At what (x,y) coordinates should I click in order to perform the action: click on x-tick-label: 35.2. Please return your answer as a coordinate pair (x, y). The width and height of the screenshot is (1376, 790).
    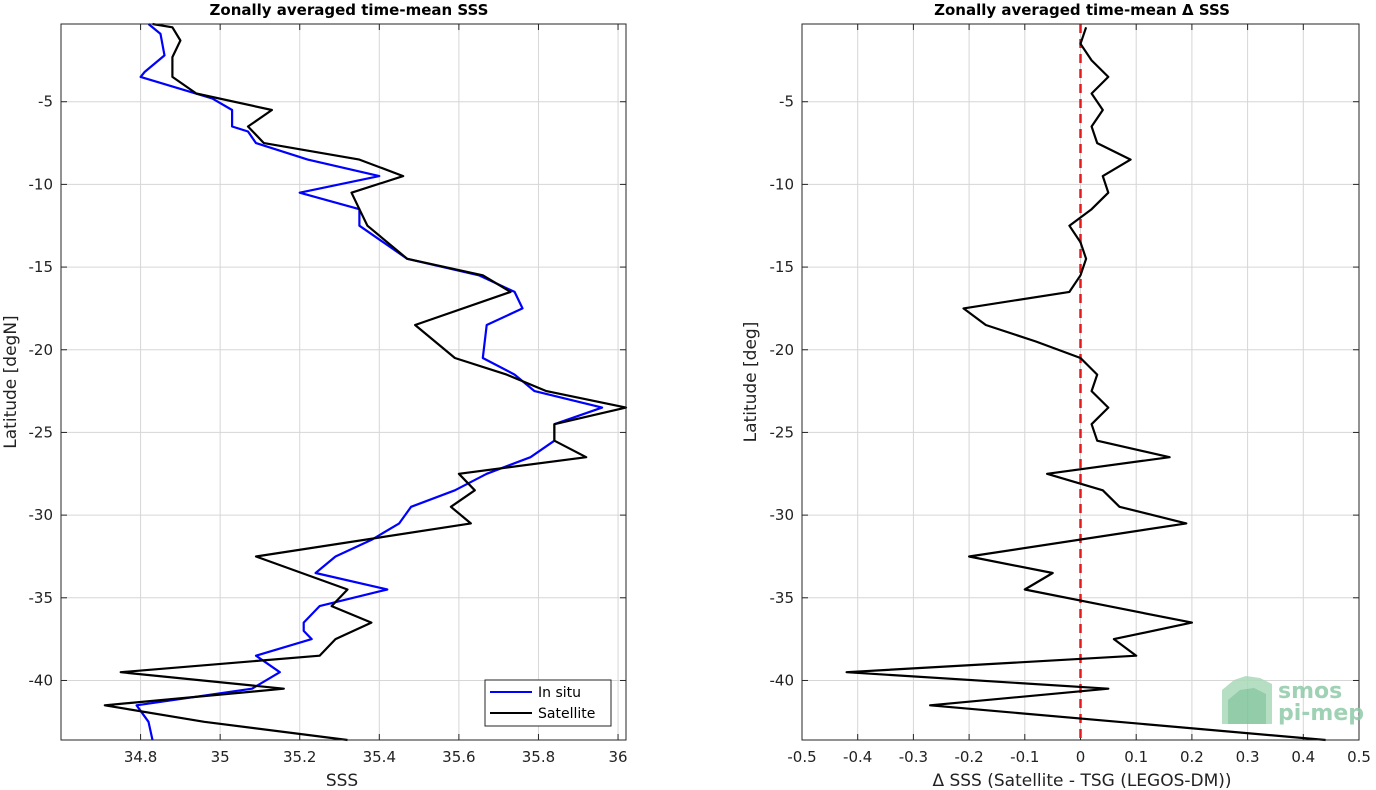
    Looking at the image, I should click on (299, 757).